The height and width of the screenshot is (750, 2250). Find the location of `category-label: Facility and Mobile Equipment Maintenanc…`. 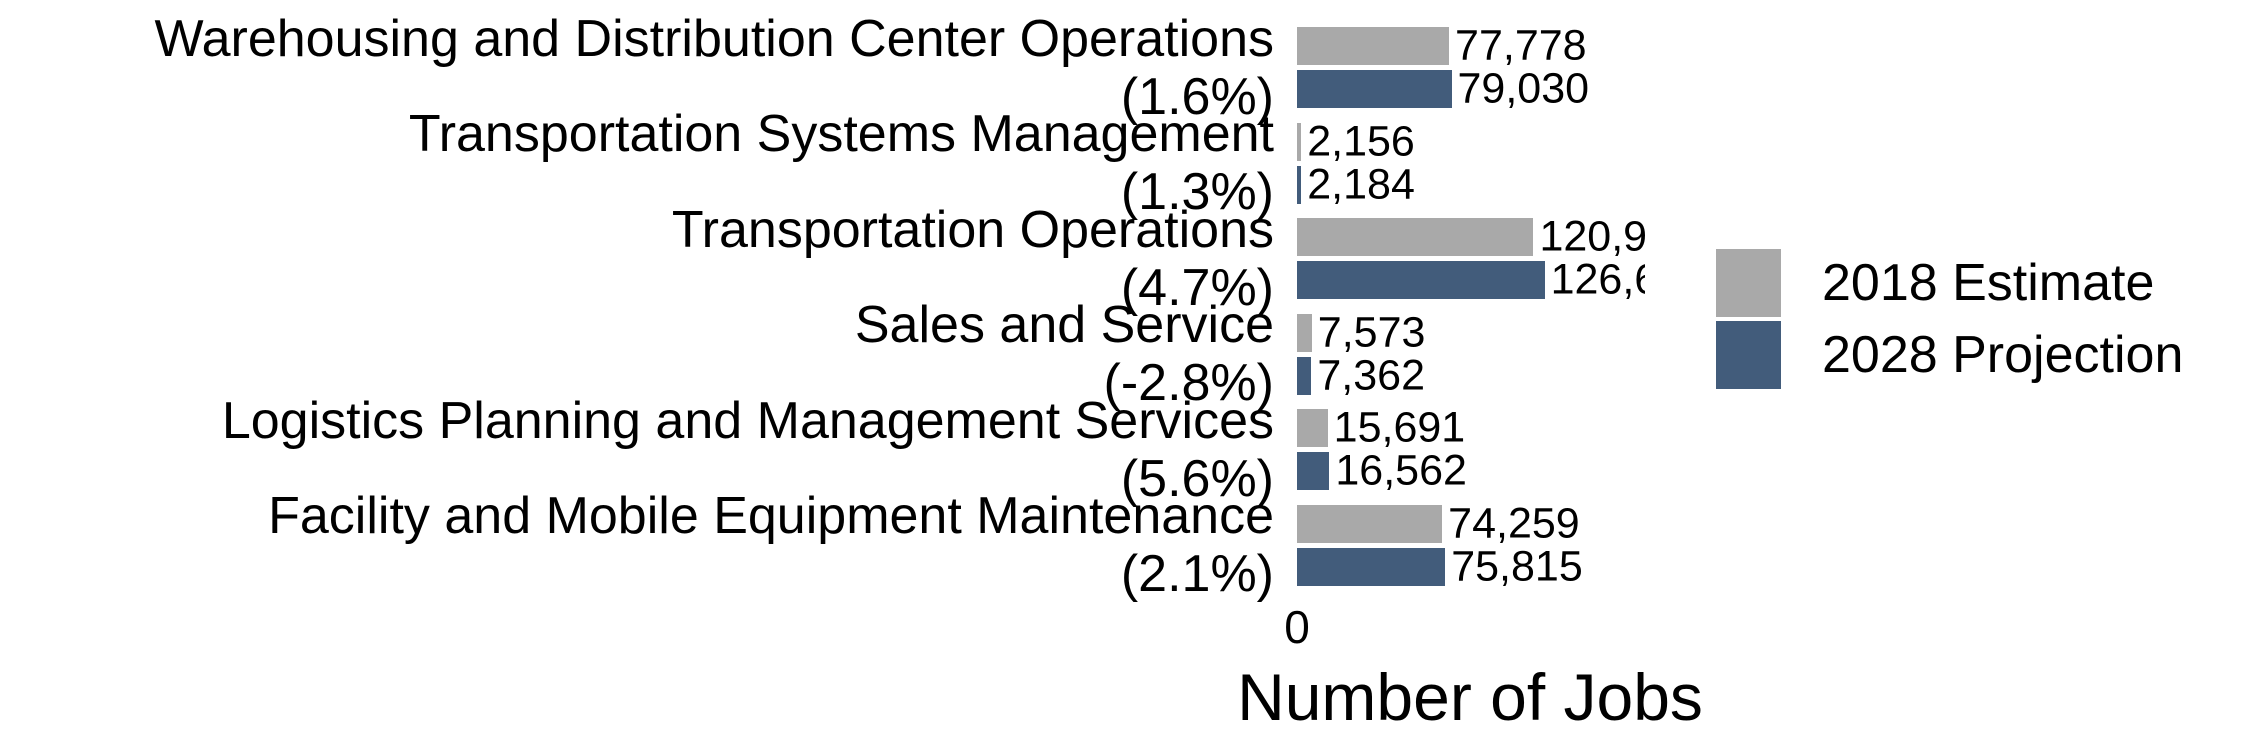

category-label: Facility and Mobile Equipment Maintenanc… is located at coordinates (771, 545).